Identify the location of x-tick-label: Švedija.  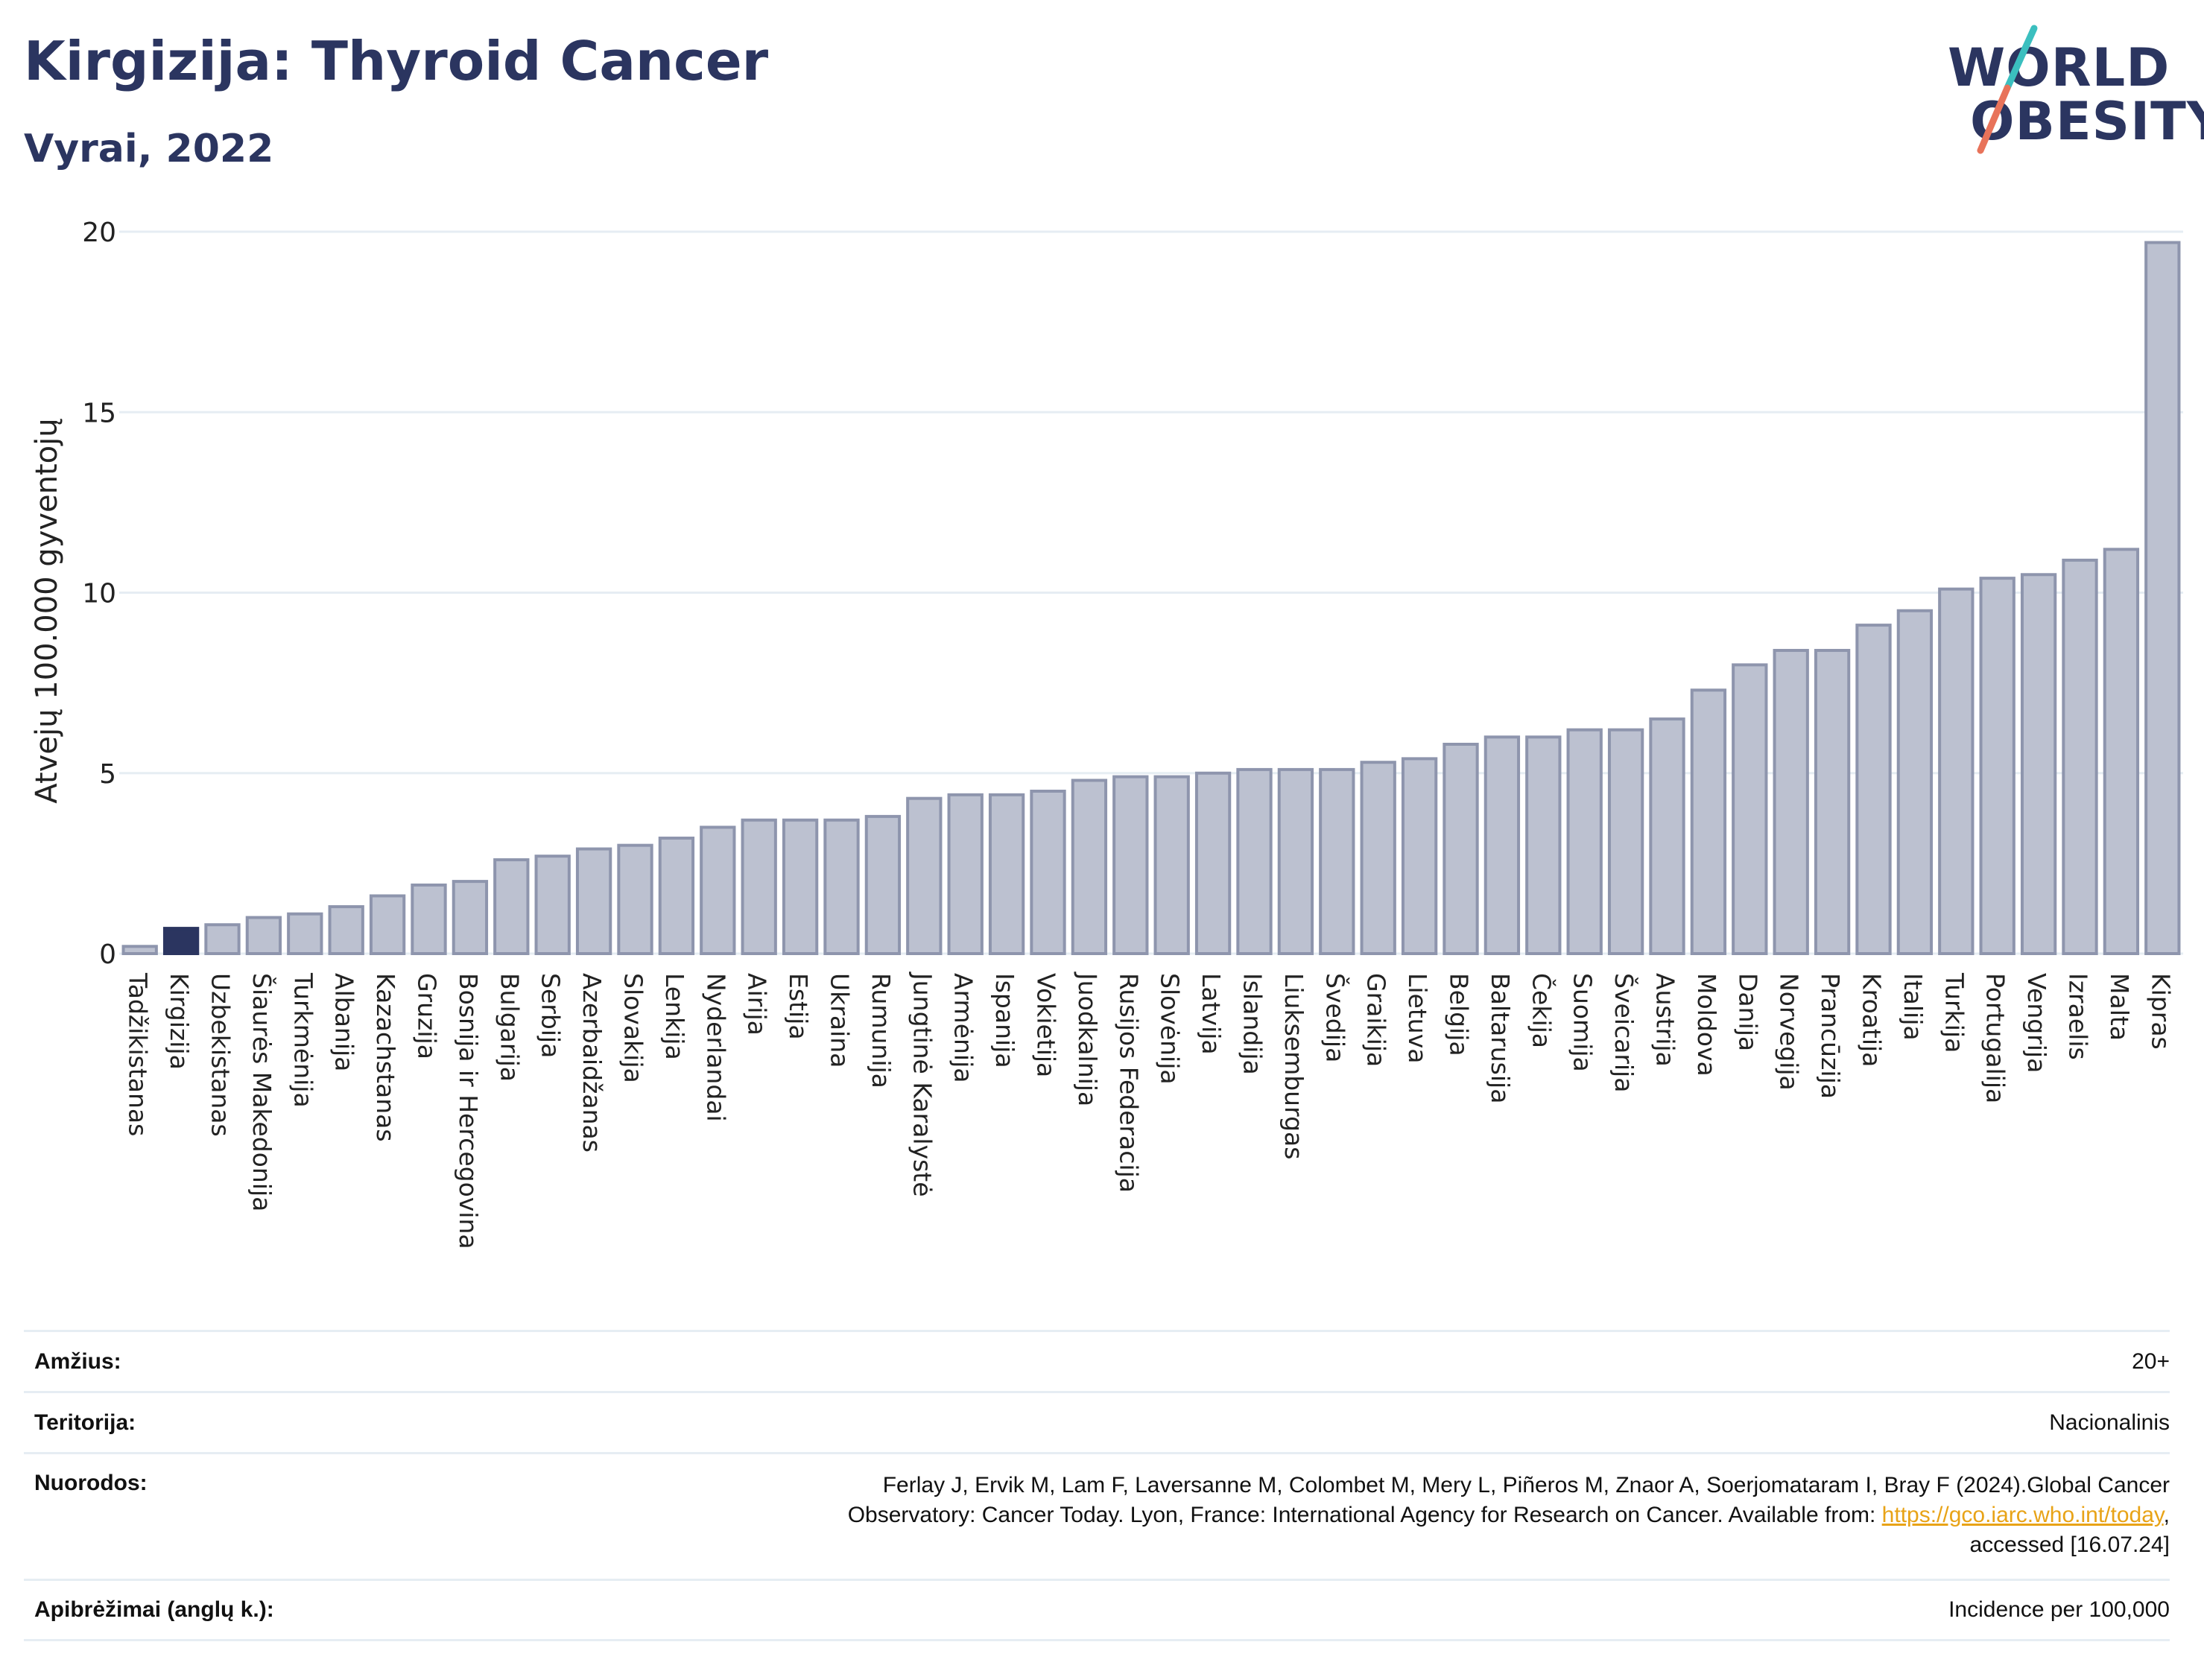
(1335, 1017).